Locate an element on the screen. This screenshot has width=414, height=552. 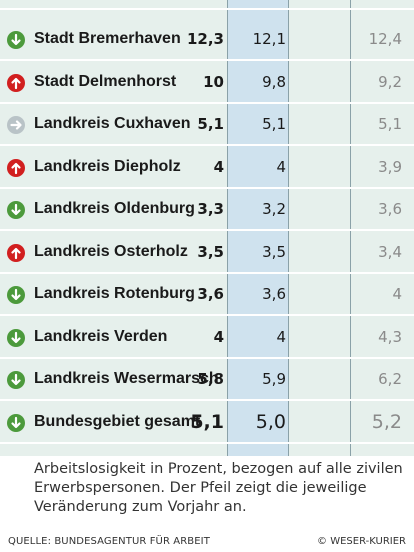
region-name: Landkreis Oldenburg is located at coordinates (114, 208).